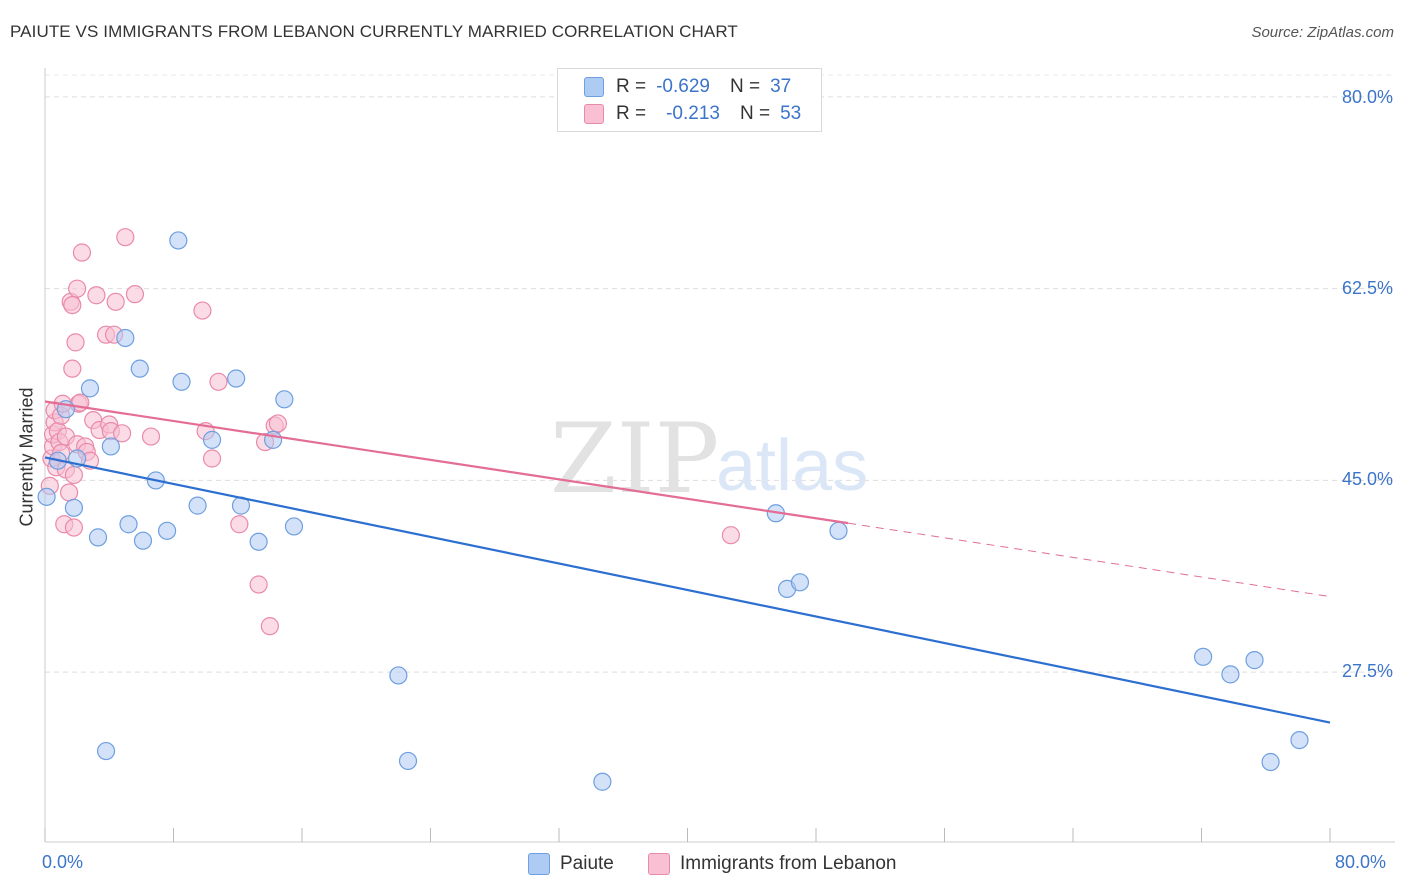  I want to click on y-tick-label-27-5: 27.5%, so click(1367, 671).